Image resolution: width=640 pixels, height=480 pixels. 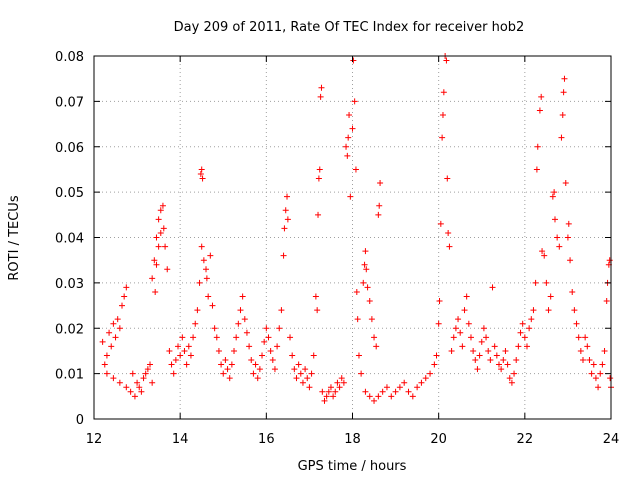 I want to click on x-tick-label: 12, so click(x=94, y=439).